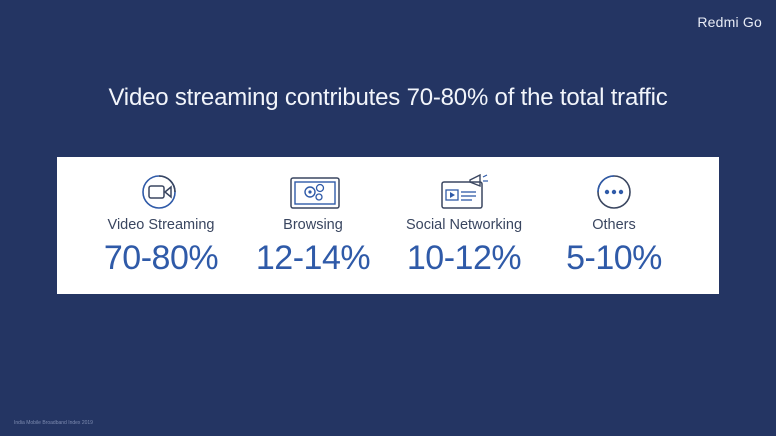 Image resolution: width=776 pixels, height=436 pixels. Describe the element at coordinates (313, 258) in the screenshot. I see `category-value: 12-14%` at that location.